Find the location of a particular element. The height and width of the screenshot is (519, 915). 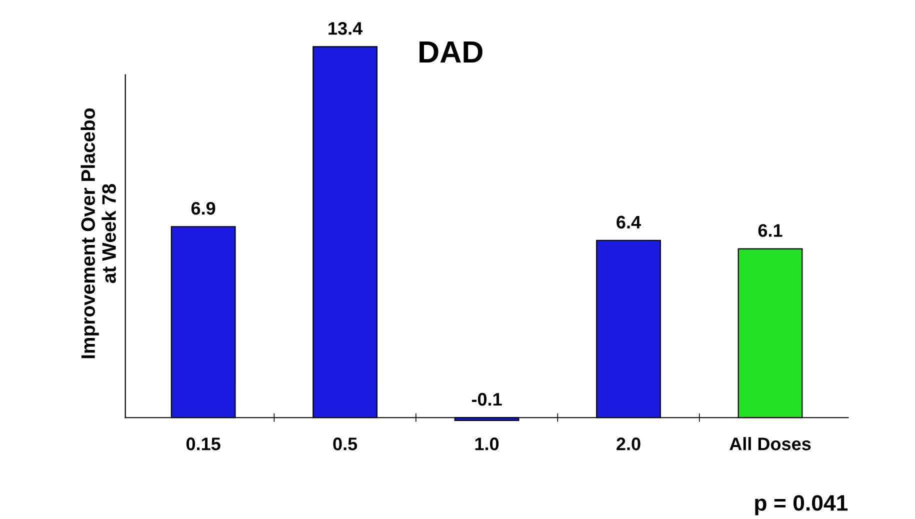

data-label: 6.4 is located at coordinates (628, 222).